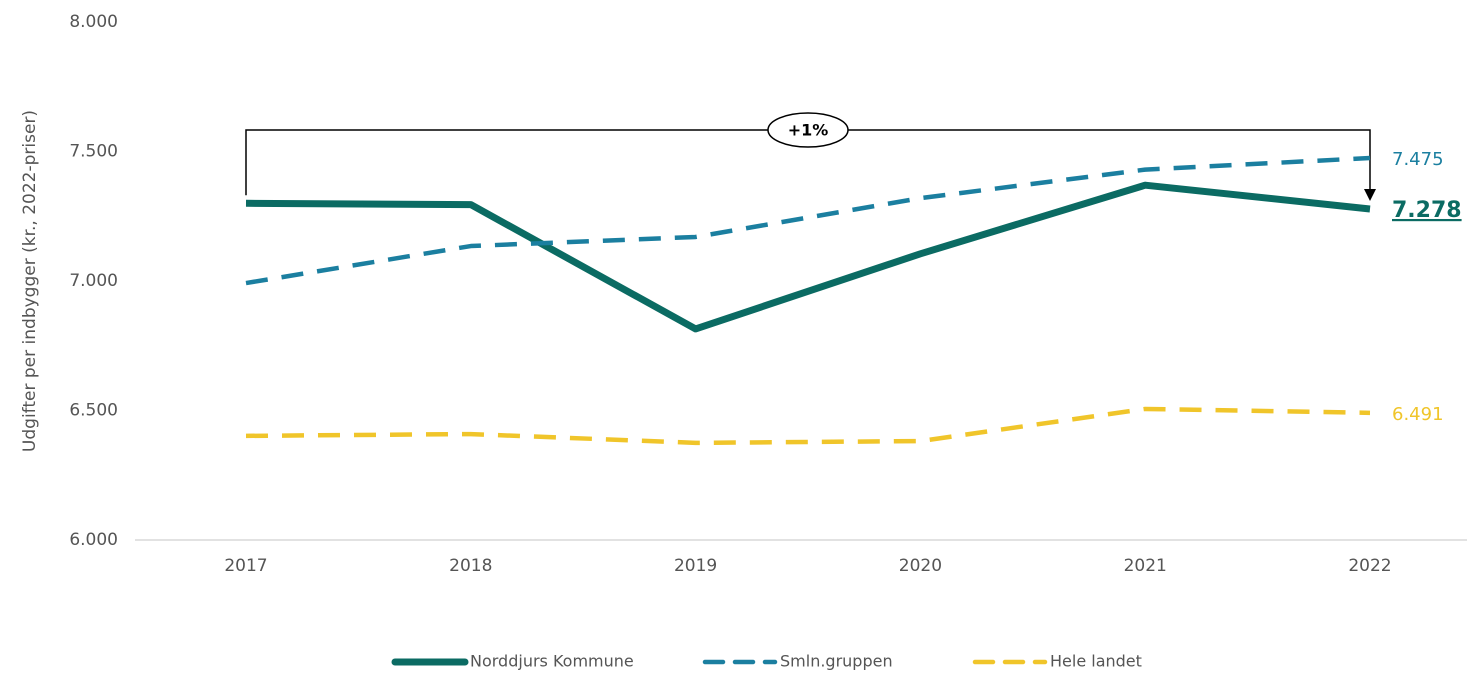  What do you see at coordinates (1369, 566) in the screenshot?
I see `x-tick-label: 2022` at bounding box center [1369, 566].